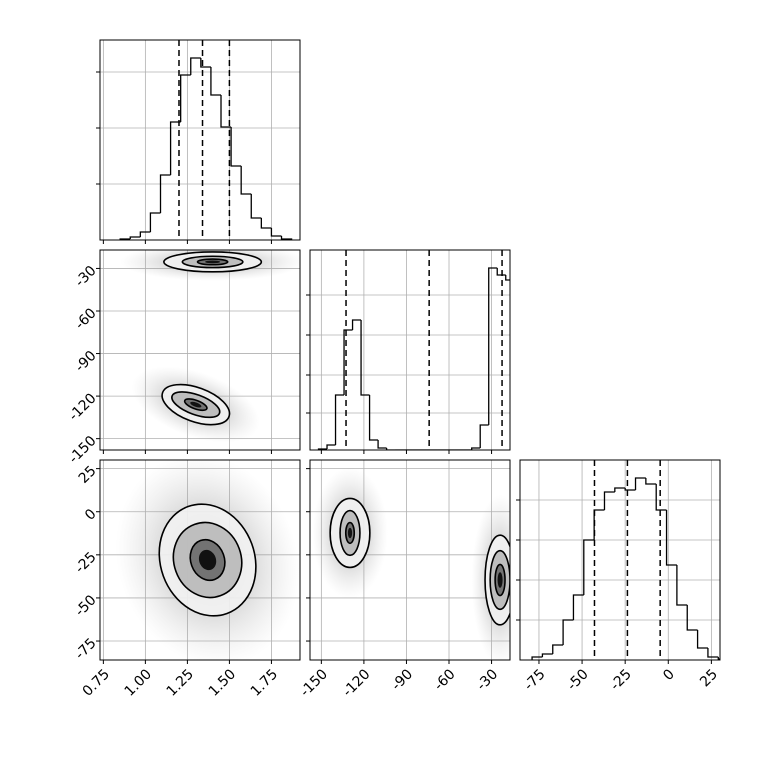  Describe the element at coordinates (620, 679) in the screenshot. I see `x-tick-label: -25` at that location.